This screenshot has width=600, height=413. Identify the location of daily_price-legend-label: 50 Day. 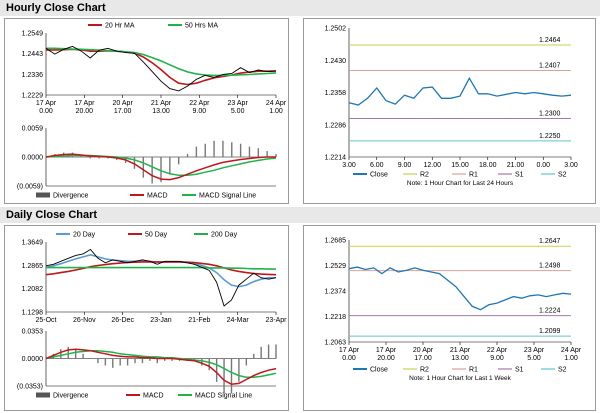
(156, 235).